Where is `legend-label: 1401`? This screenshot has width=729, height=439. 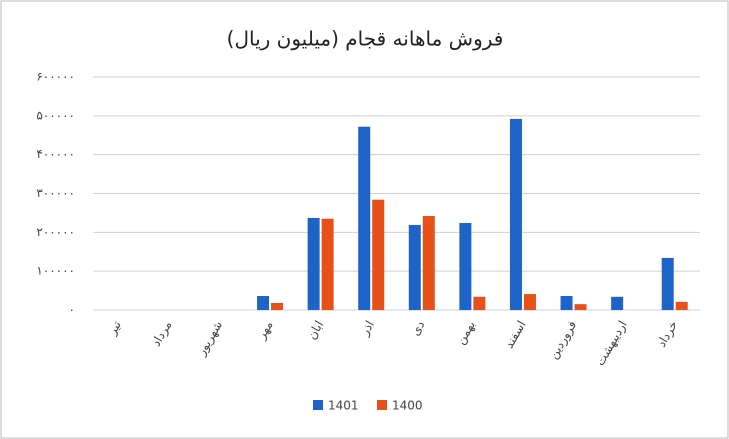
legend-label: 1401 is located at coordinates (343, 406).